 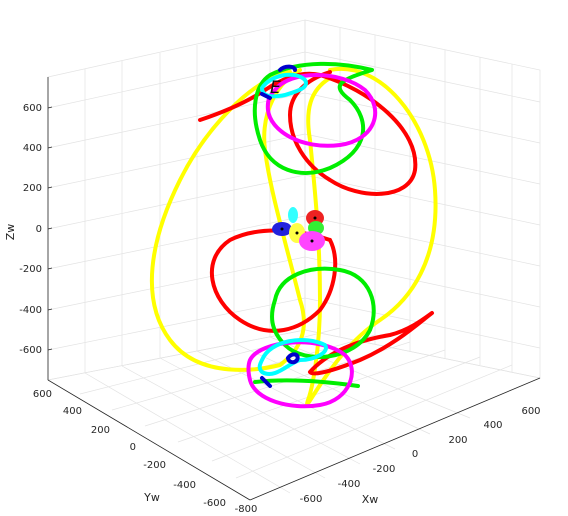 What do you see at coordinates (293, 215) in the screenshot?
I see `cluster-blob-cyan` at bounding box center [293, 215].